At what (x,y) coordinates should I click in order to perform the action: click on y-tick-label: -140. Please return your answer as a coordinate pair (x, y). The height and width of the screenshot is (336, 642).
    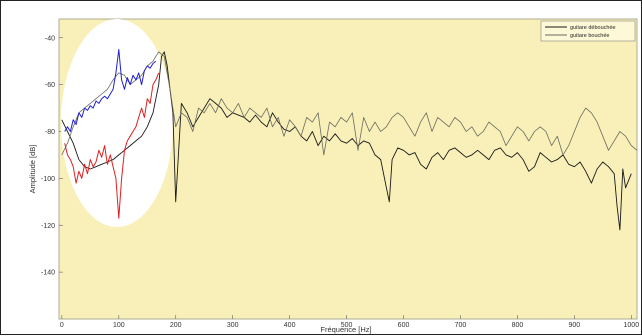
    Looking at the image, I should click on (48, 273).